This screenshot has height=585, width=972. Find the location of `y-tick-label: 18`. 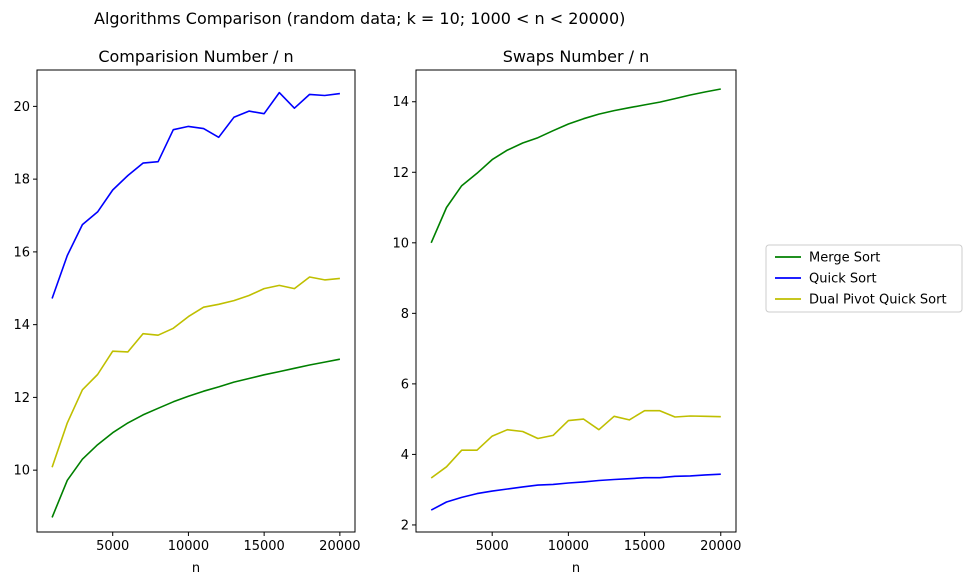

y-tick-label: 18 is located at coordinates (21, 180).